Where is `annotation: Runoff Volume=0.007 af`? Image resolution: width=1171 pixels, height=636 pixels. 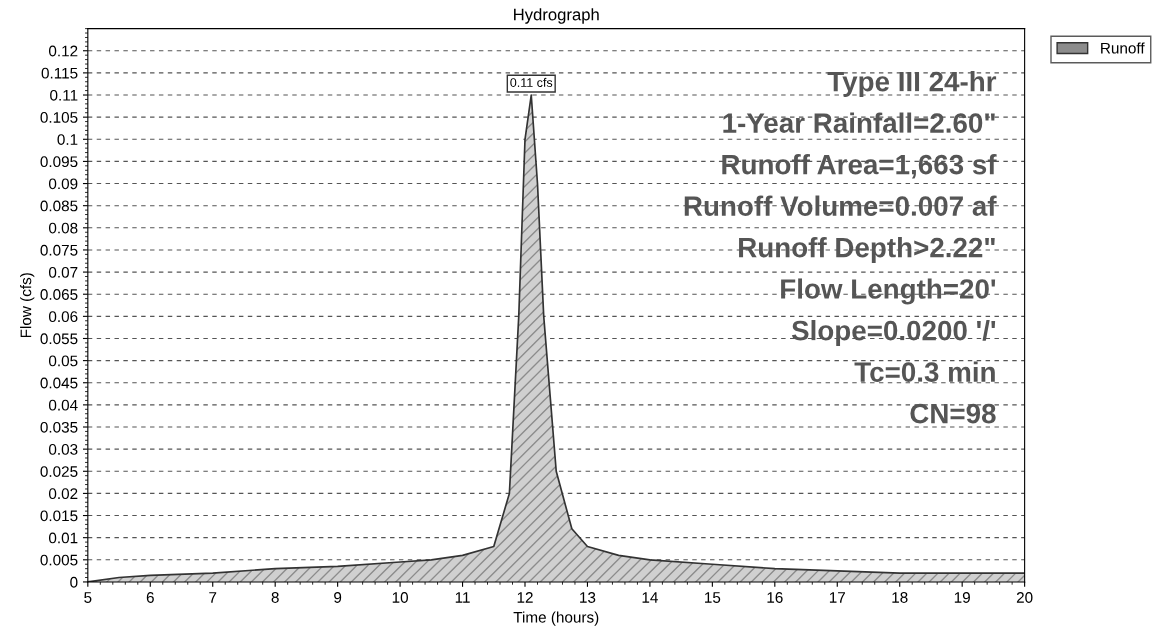
annotation: Runoff Volume=0.007 af is located at coordinates (840, 205).